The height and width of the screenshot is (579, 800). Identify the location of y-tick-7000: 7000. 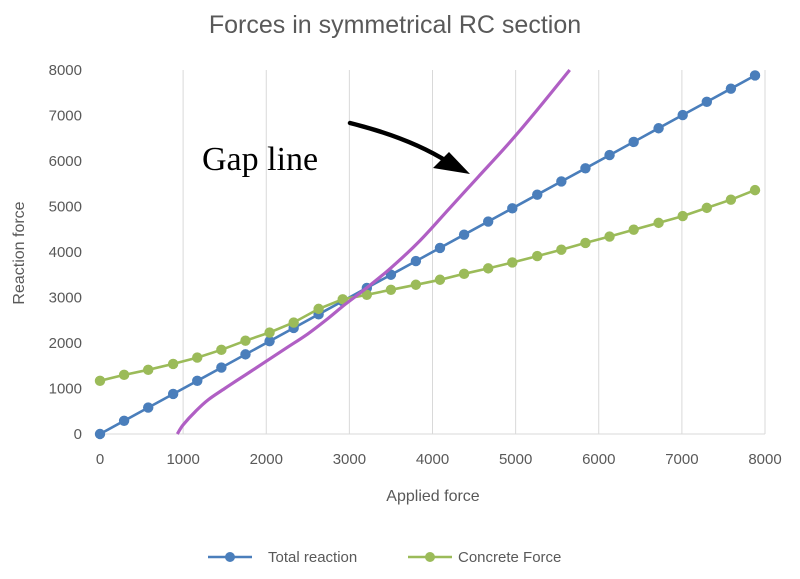
(65, 116).